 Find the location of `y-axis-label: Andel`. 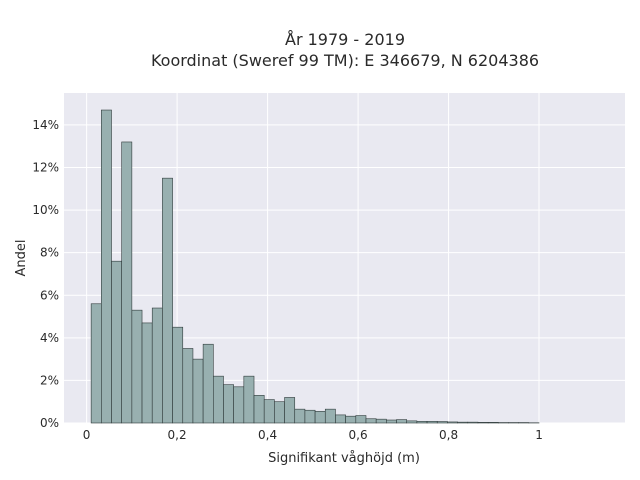

y-axis-label: Andel is located at coordinates (21, 258).